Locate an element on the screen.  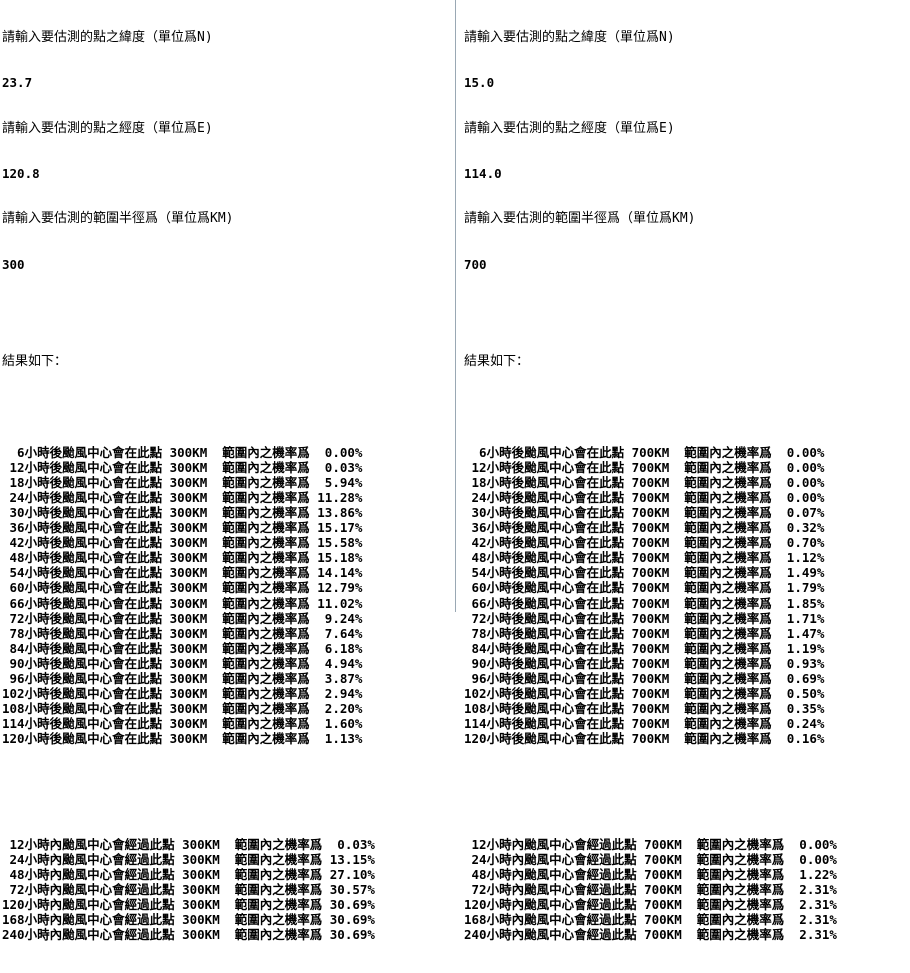
probability-row-after: 6小時後颱風中心會在此點 700KM 範圍內之機率爲 0.00% is located at coordinates (687, 452).